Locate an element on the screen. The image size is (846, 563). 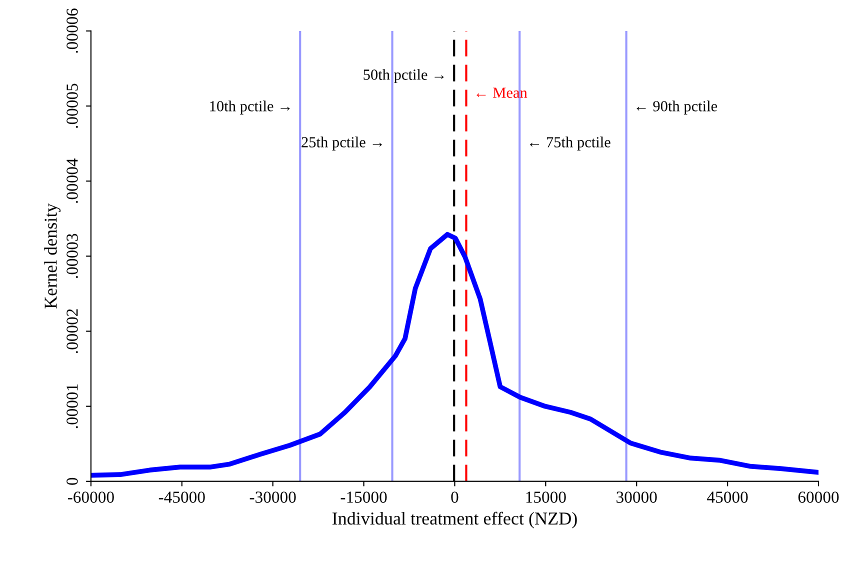
ref-line-label: ← 90th pctile is located at coordinates (677, 107).